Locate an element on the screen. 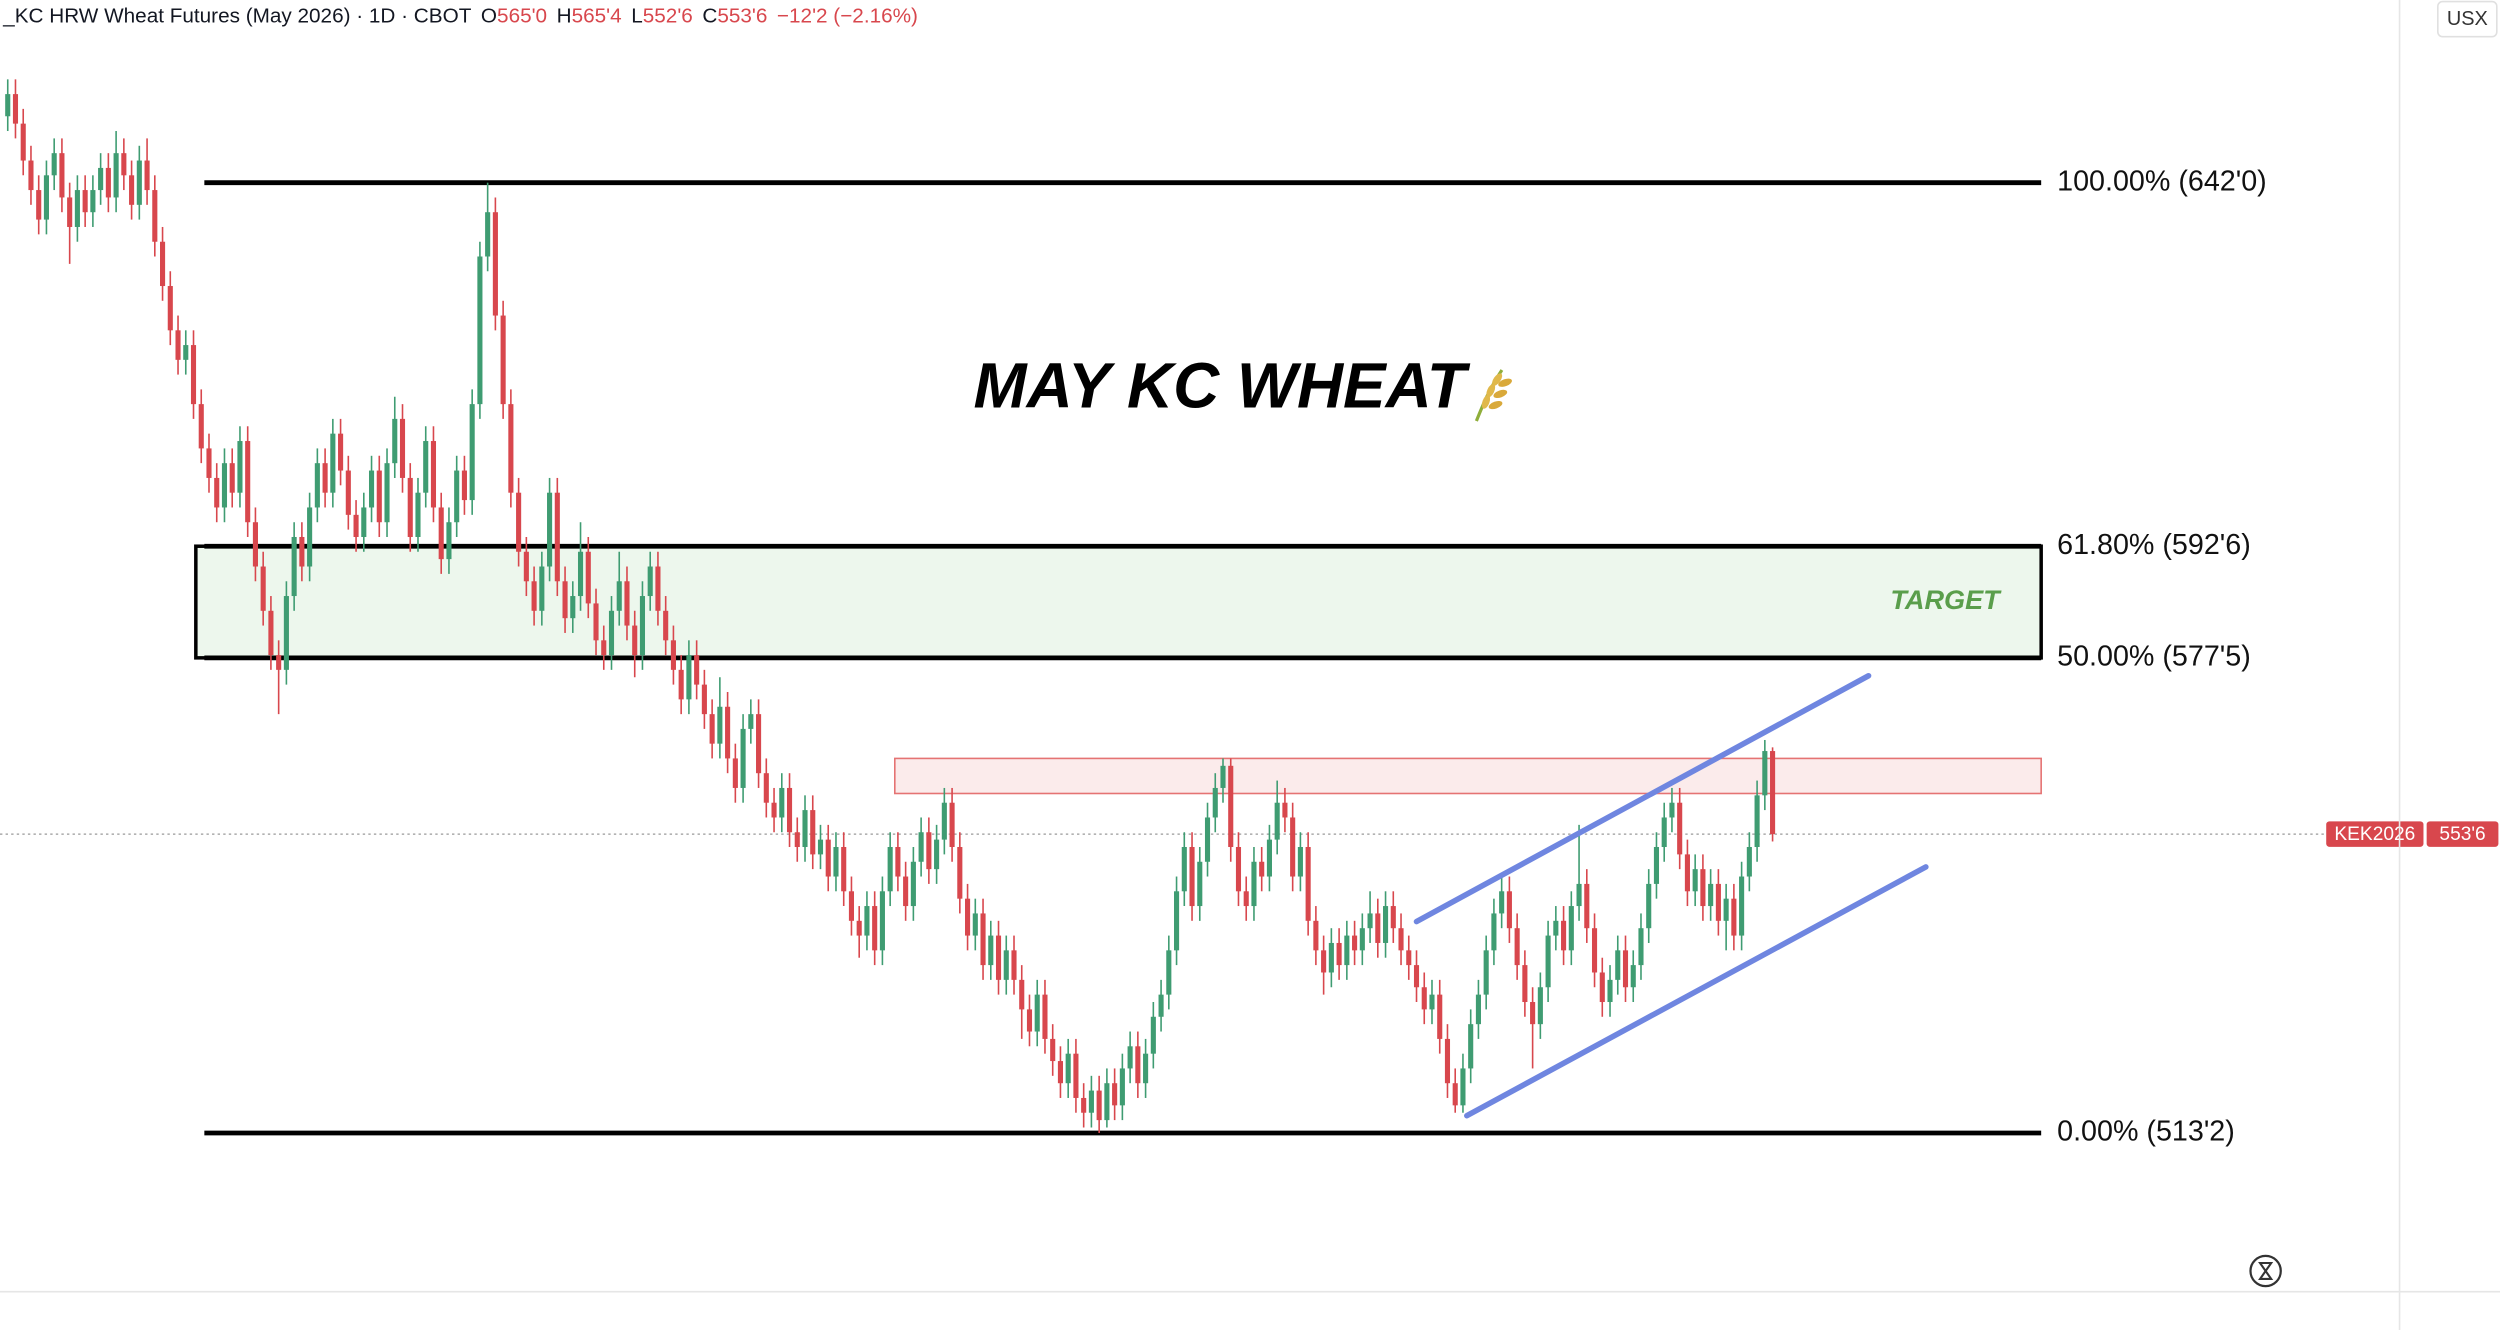  chart-title: MAY KC WHEAT is located at coordinates (1222, 386).